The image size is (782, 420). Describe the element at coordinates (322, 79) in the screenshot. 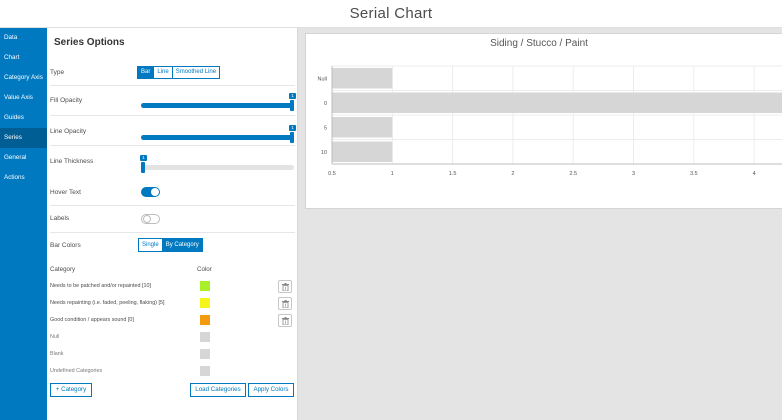

I see `y-tick-label: Null` at that location.